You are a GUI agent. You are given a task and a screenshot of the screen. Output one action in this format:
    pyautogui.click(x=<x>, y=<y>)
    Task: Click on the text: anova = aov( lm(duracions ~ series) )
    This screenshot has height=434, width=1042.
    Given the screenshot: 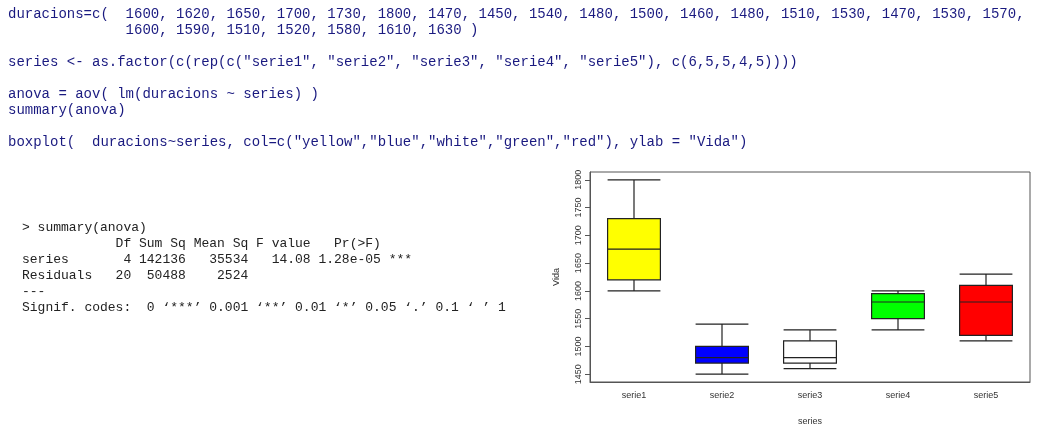 What is the action you would take?
    pyautogui.click(x=163, y=94)
    